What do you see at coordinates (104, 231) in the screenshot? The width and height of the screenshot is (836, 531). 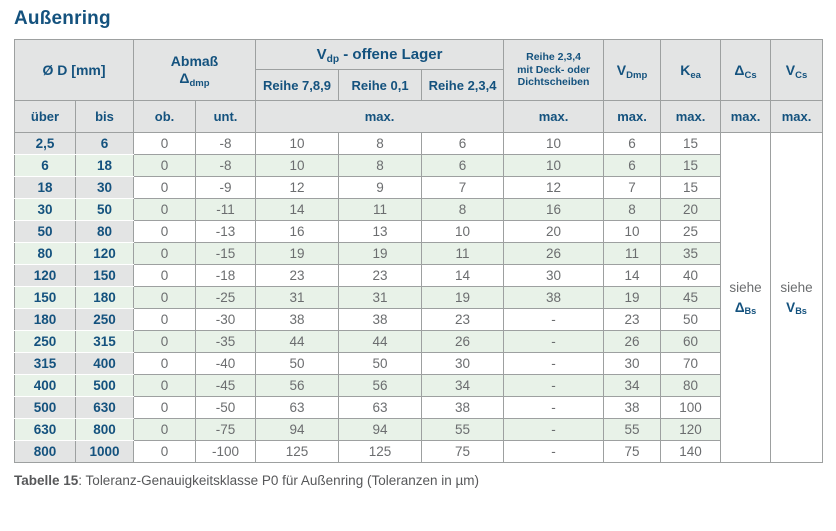 I see `diameter-range-cell: 80` at bounding box center [104, 231].